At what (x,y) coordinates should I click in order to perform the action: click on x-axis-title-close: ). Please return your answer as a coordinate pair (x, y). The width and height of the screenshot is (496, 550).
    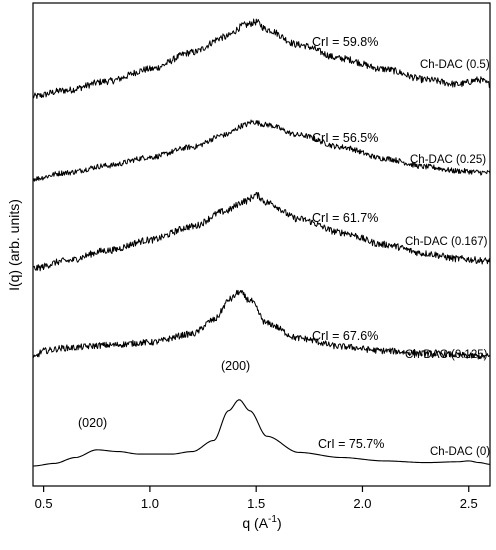
    Looking at the image, I should click on (279, 523).